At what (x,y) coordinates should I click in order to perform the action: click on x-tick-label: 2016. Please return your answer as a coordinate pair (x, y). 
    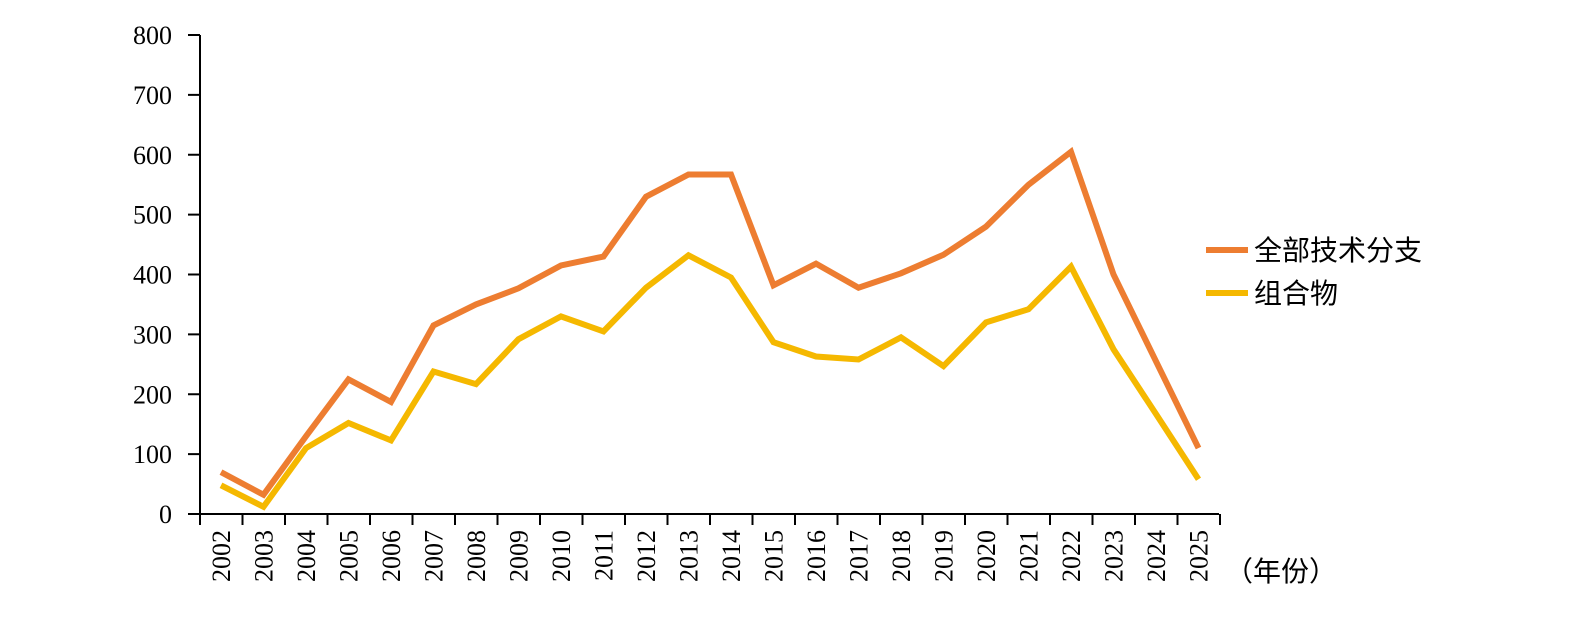
    Looking at the image, I should click on (816, 556).